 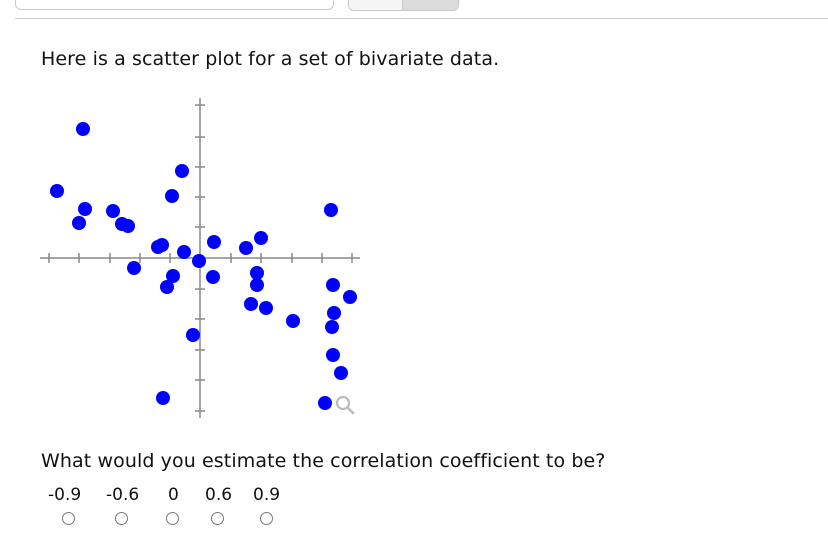 I want to click on option-label-3: 0.6, so click(x=219, y=495).